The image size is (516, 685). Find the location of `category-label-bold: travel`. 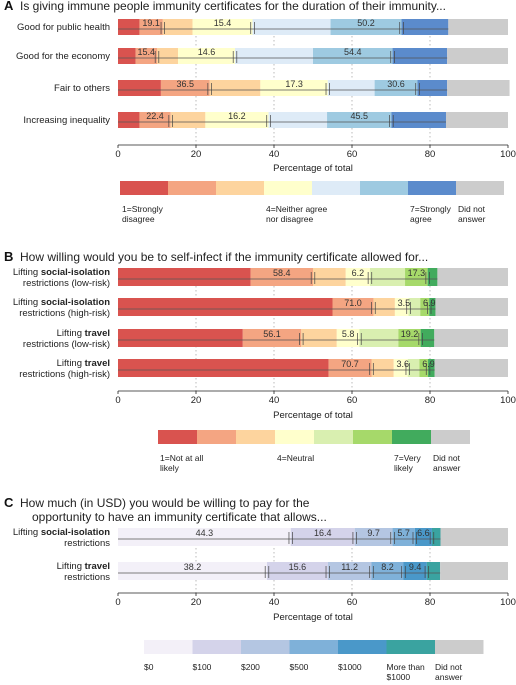

category-label-bold: travel is located at coordinates (97, 566).